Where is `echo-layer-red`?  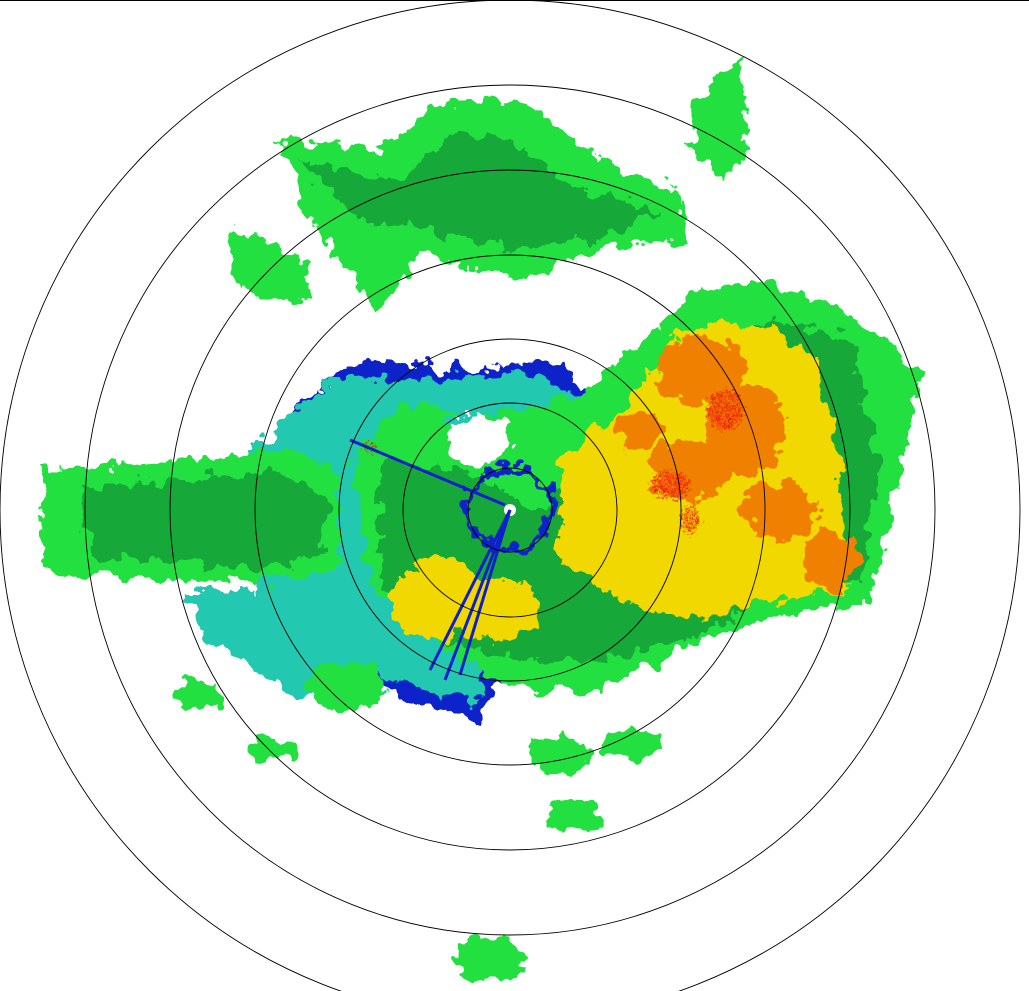
echo-layer-red is located at coordinates (553, 462).